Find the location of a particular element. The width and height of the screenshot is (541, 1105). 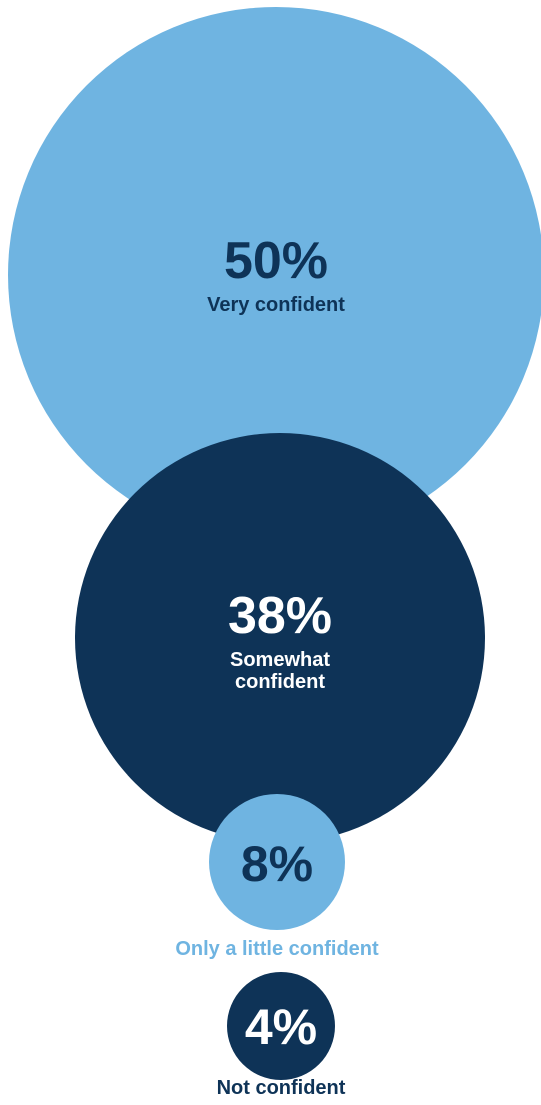

category-label-somewhat-confident-line-1: Somewhat is located at coordinates (280, 660).